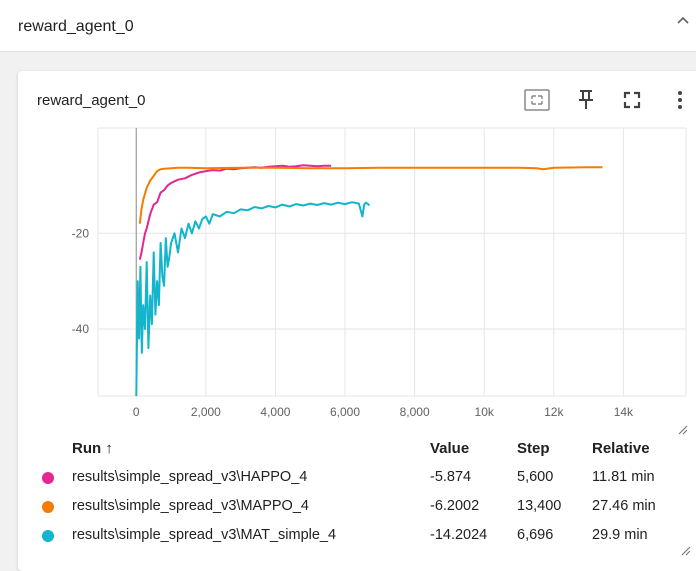 The width and height of the screenshot is (696, 571). What do you see at coordinates (533, 448) in the screenshot?
I see `header-step: Step` at bounding box center [533, 448].